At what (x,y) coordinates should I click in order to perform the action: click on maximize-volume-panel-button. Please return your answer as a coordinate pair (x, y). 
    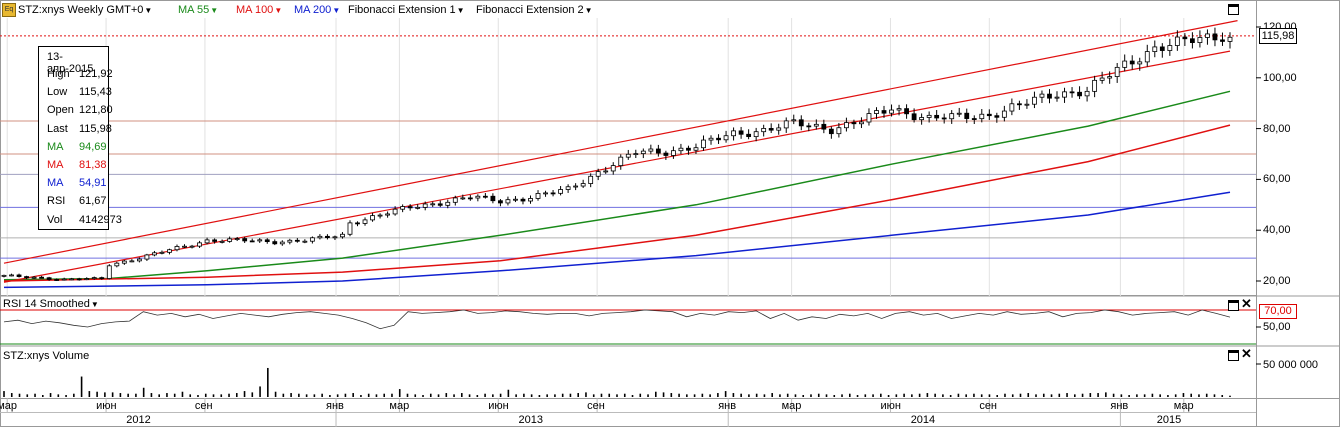
    Looking at the image, I should click on (1233, 355).